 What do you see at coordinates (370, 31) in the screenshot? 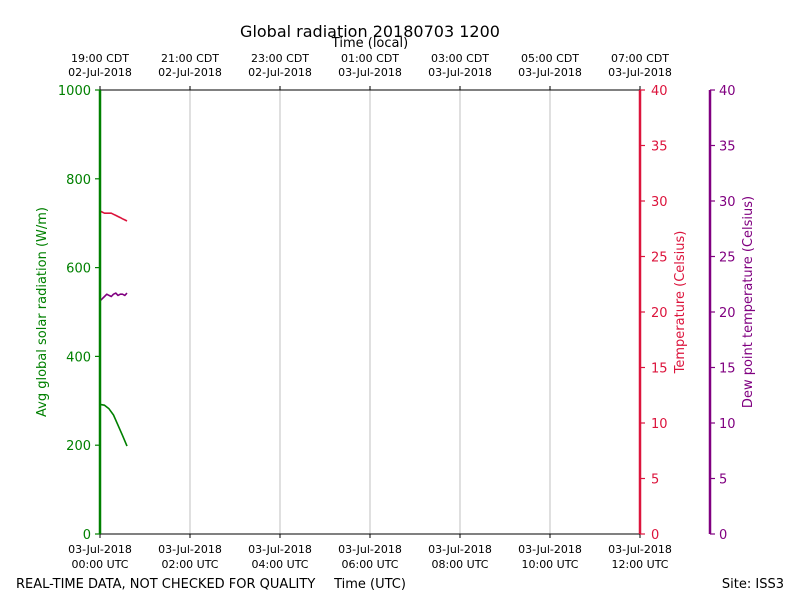
I see `chart-title: Global radiation 20180703 1200` at bounding box center [370, 31].